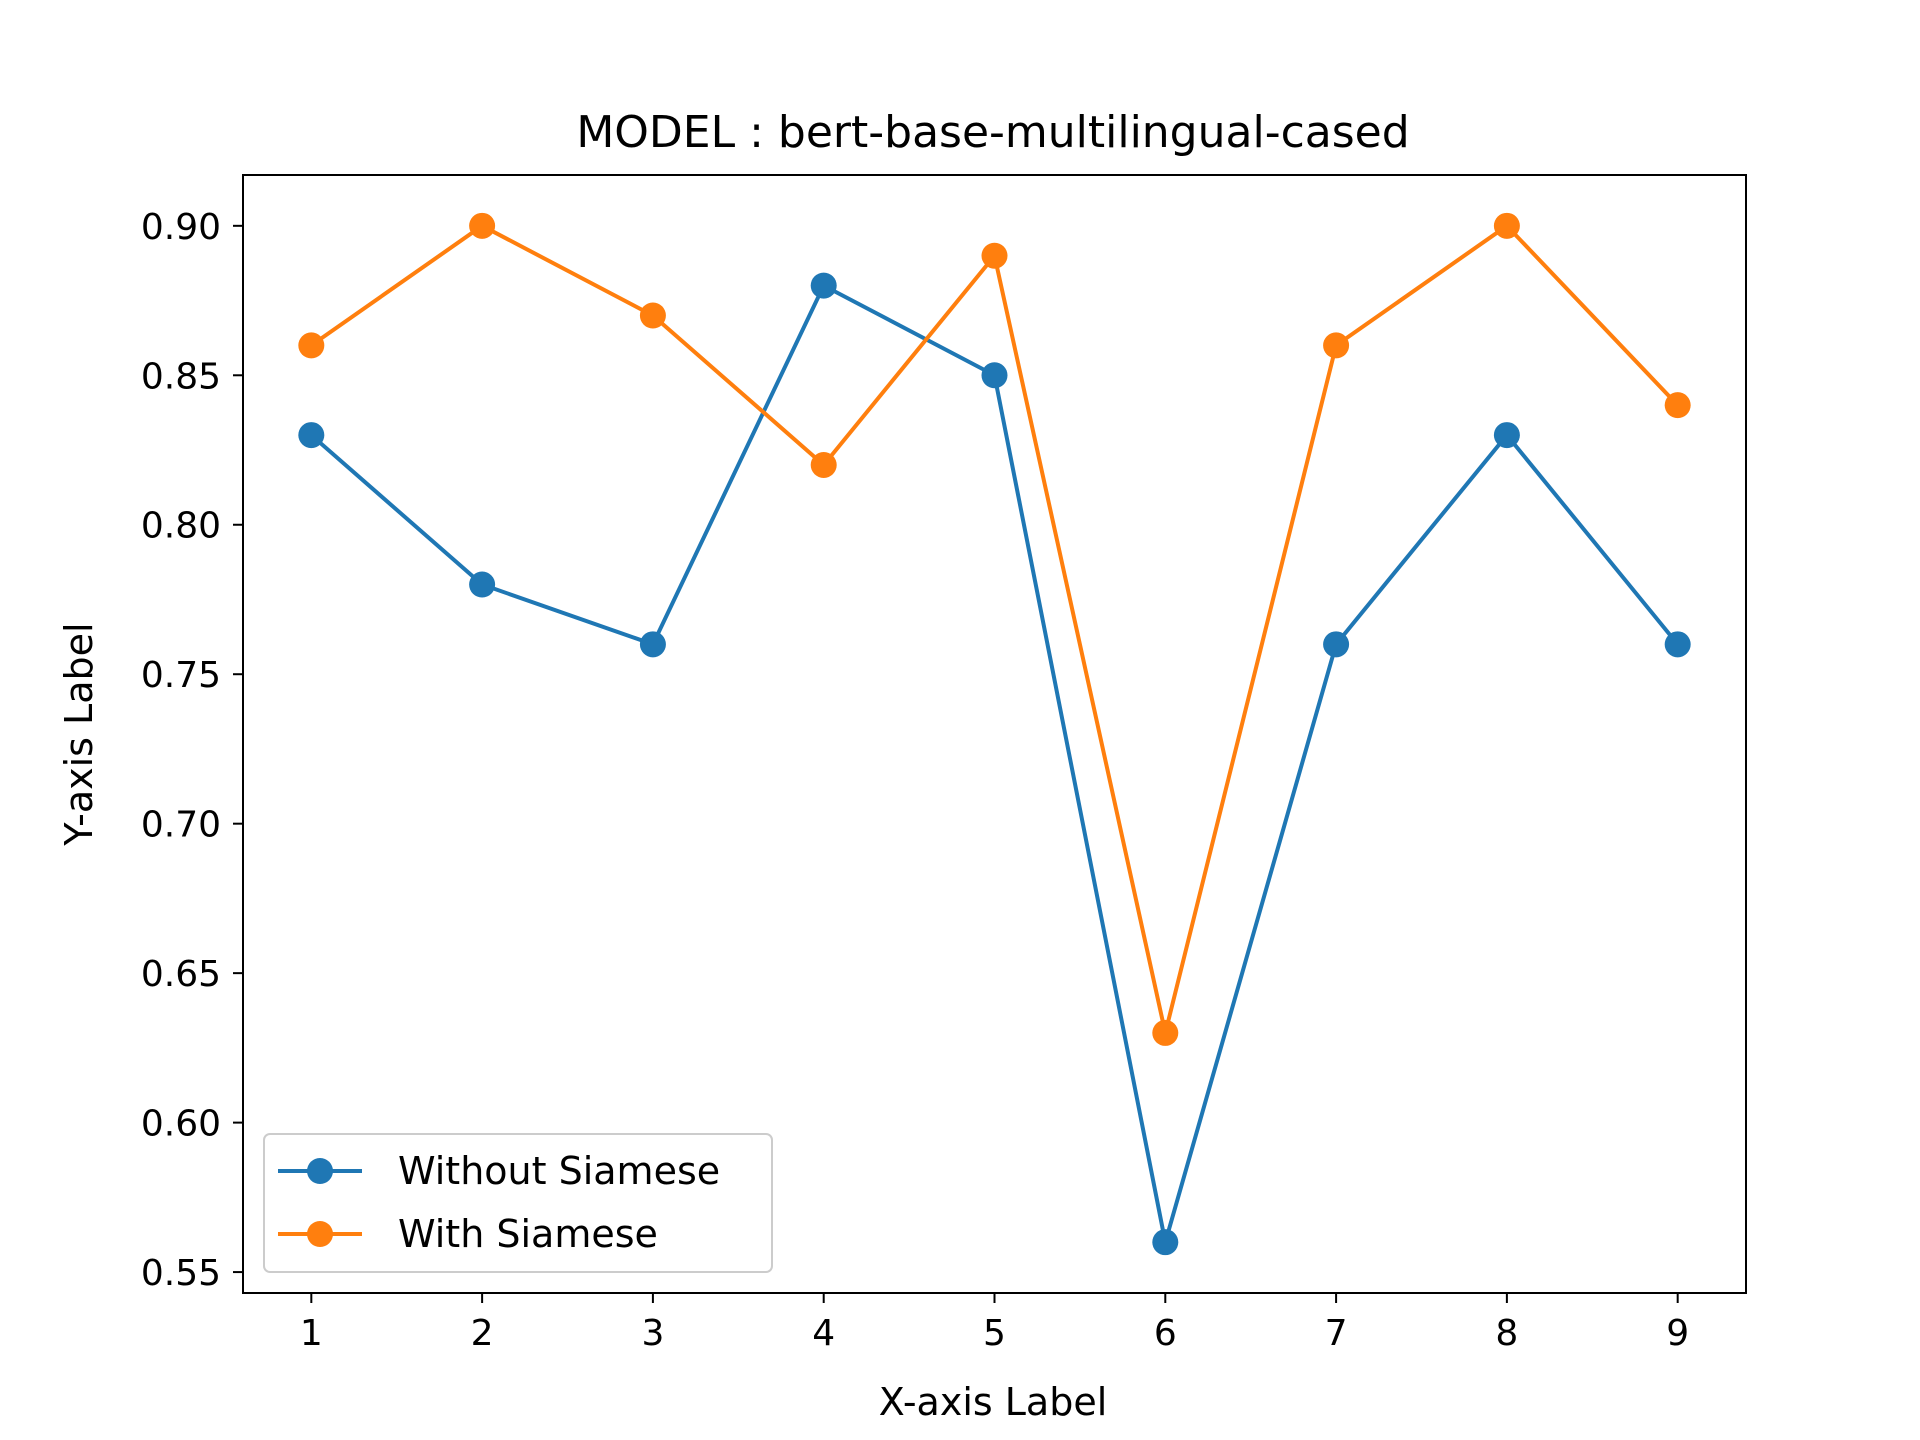  What do you see at coordinates (482, 1333) in the screenshot?
I see `x-tick-label: 2` at bounding box center [482, 1333].